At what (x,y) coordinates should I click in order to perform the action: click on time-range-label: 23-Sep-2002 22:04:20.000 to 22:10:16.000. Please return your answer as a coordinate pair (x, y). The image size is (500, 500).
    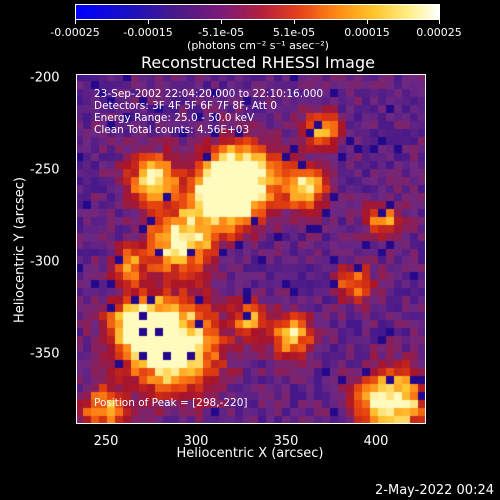
    Looking at the image, I should click on (209, 94).